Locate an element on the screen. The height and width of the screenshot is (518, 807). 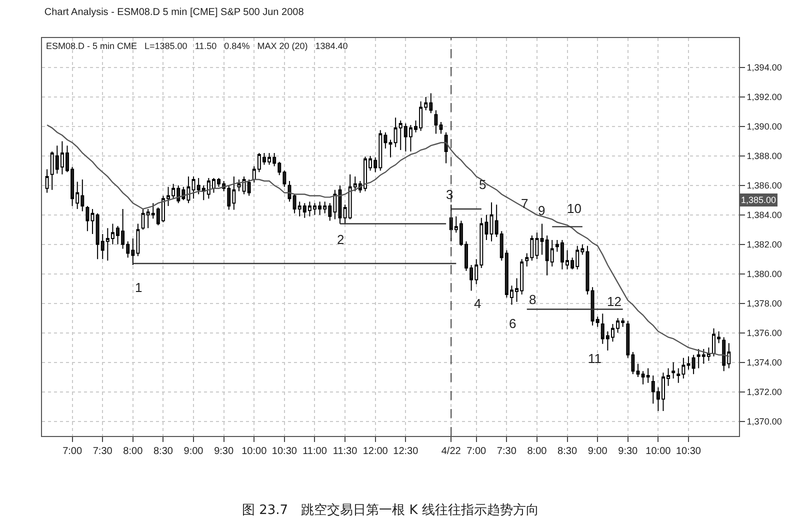
chart-title: Chart Analysis - ESM08.D 5 min [CME] S&P 500 Jun 2008 is located at coordinates (174, 12).